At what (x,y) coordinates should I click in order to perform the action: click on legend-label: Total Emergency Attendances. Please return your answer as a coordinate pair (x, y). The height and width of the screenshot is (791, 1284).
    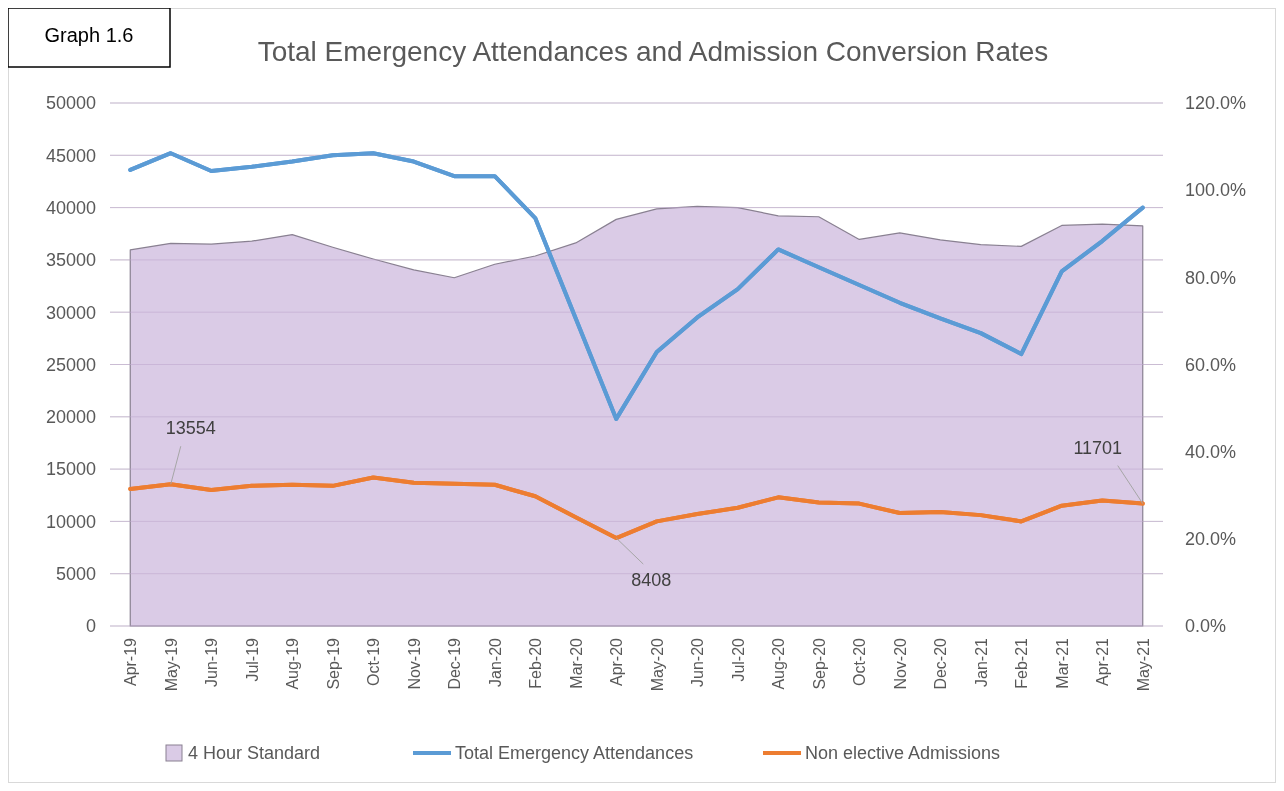
    Looking at the image, I should click on (574, 753).